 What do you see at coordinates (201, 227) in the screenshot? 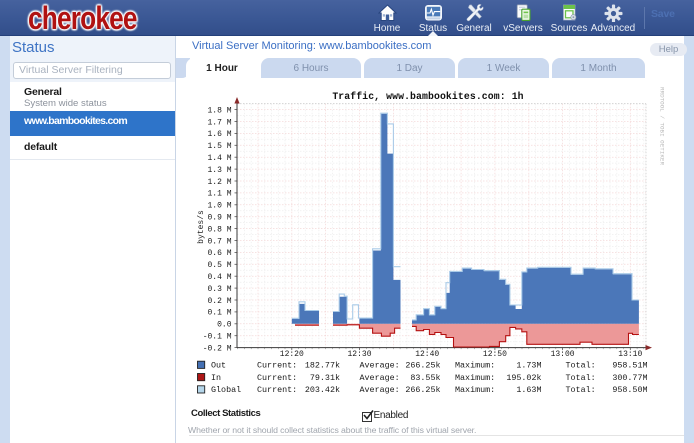
I see `svg-text: bytes/s` at bounding box center [201, 227].